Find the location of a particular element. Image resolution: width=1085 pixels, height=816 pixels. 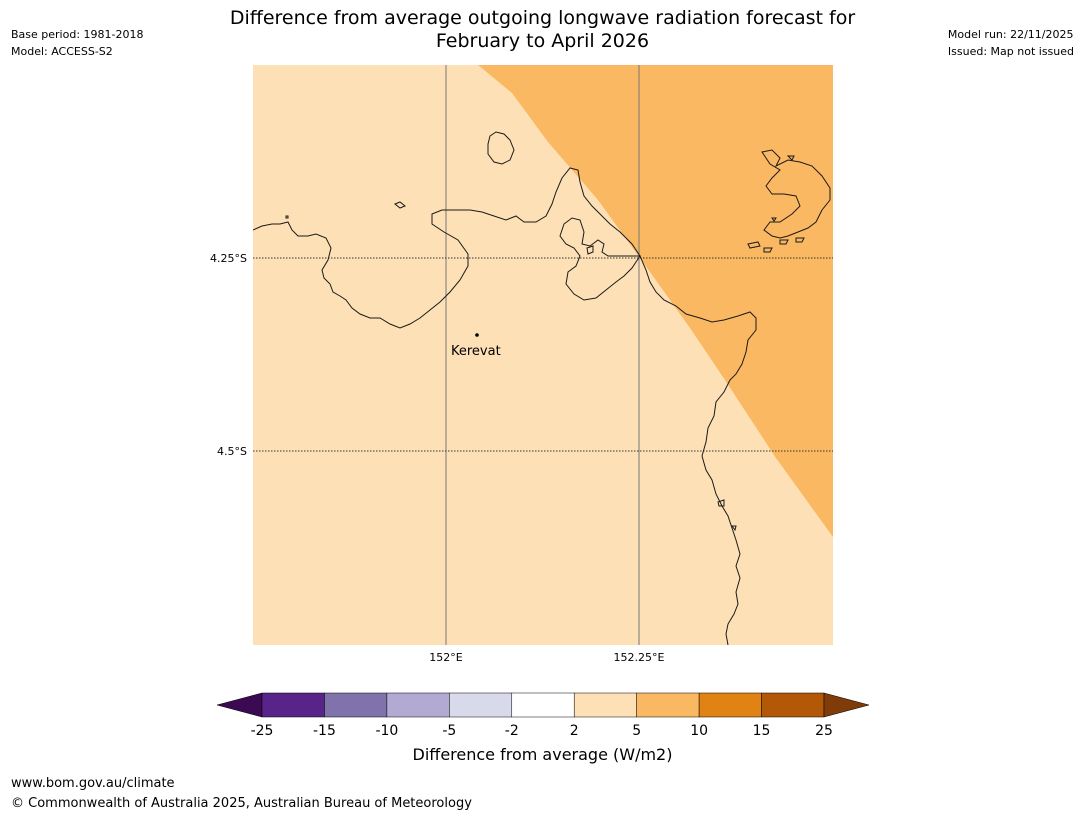

island-small-west is located at coordinates (400, 205).